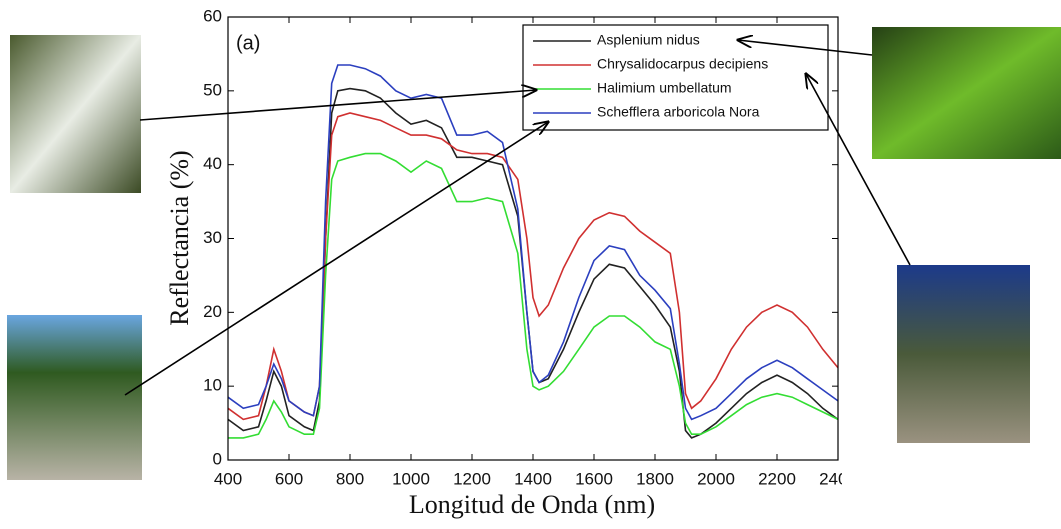  Describe the element at coordinates (655, 478) in the screenshot. I see `x-tick-label: 1800` at that location.